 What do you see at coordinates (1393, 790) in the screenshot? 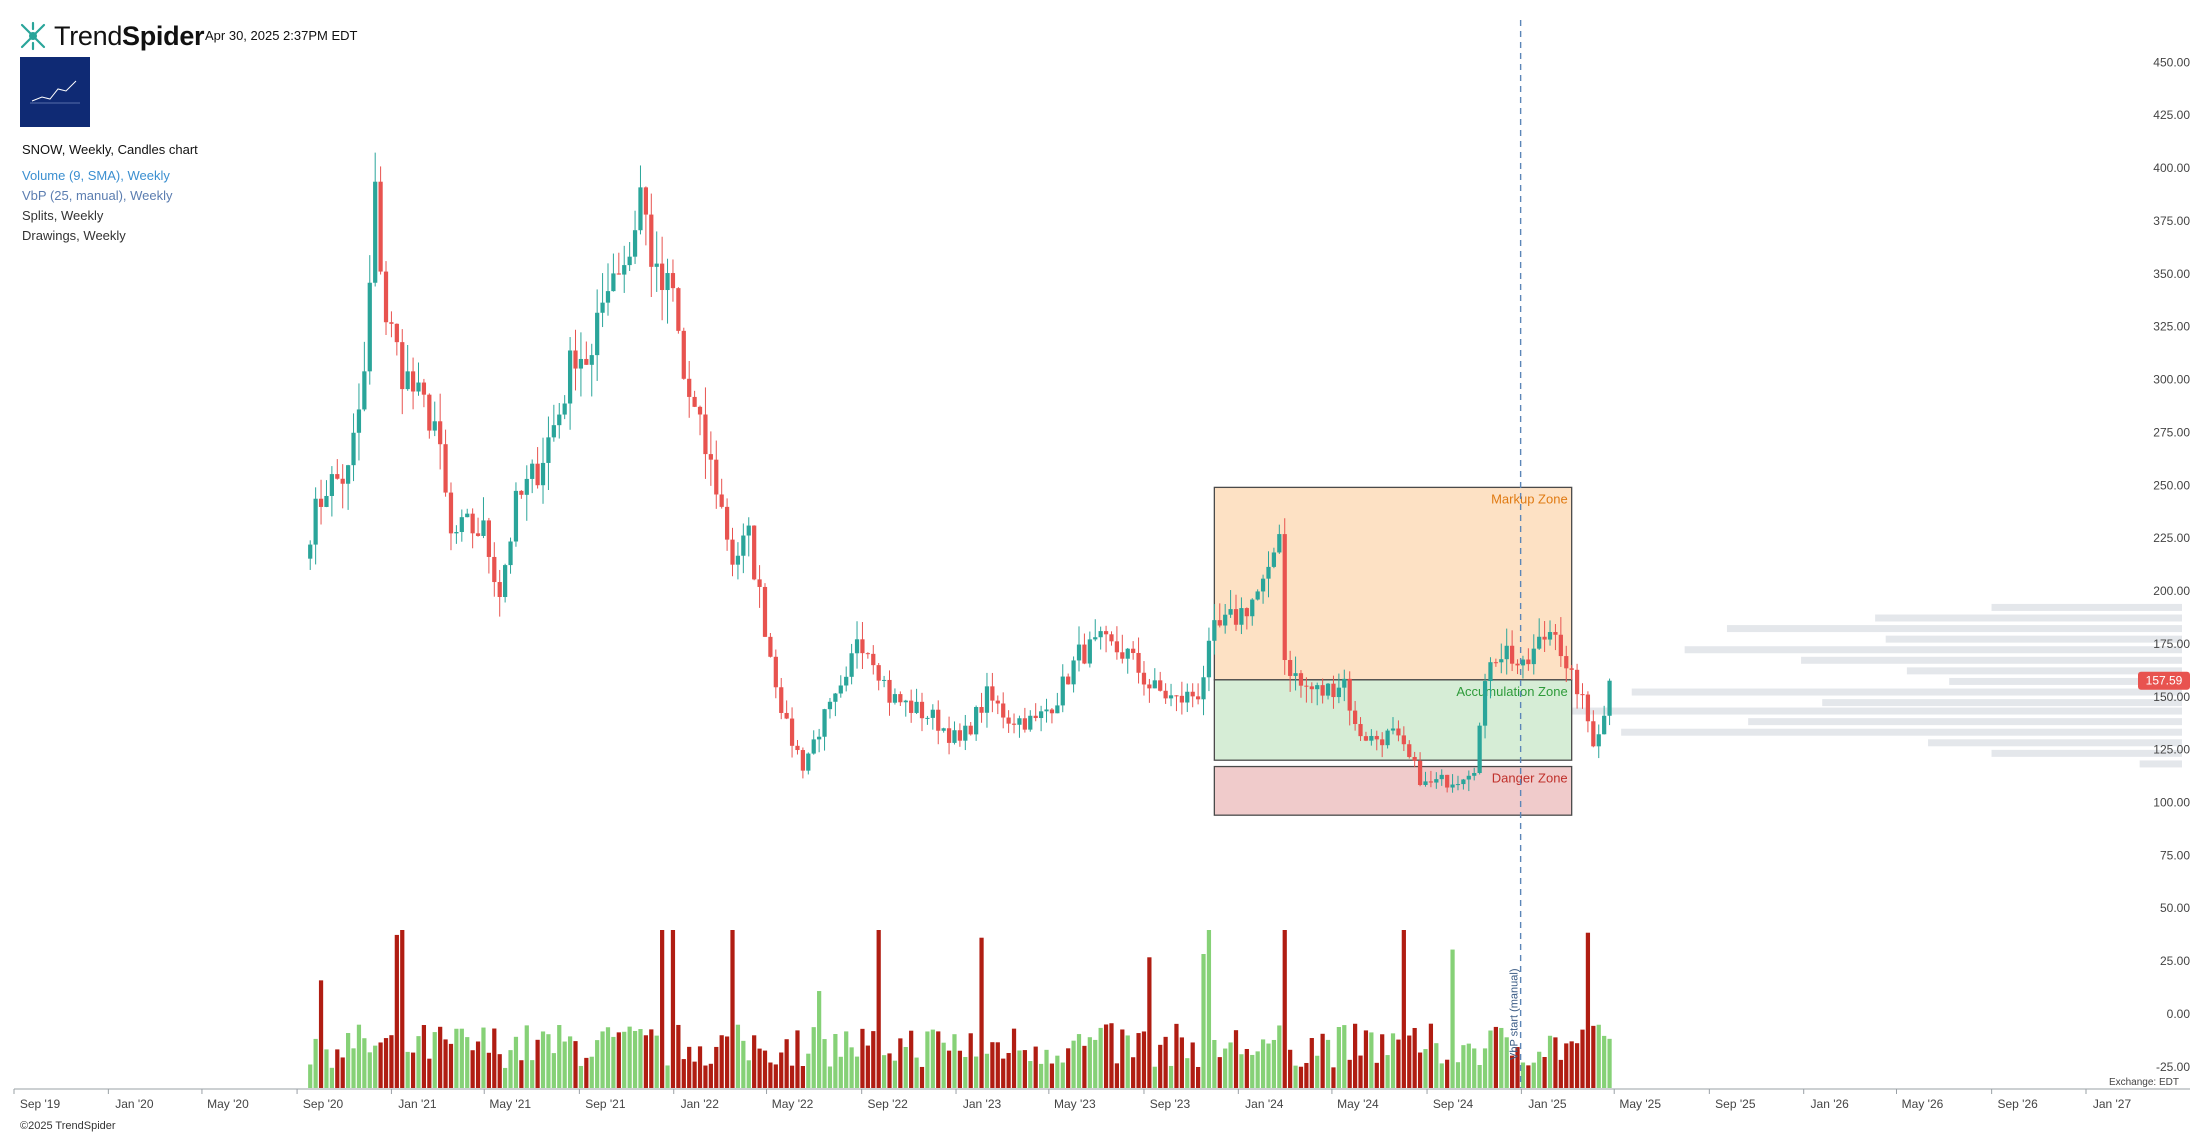
I see `danger-zone-box` at bounding box center [1393, 790].